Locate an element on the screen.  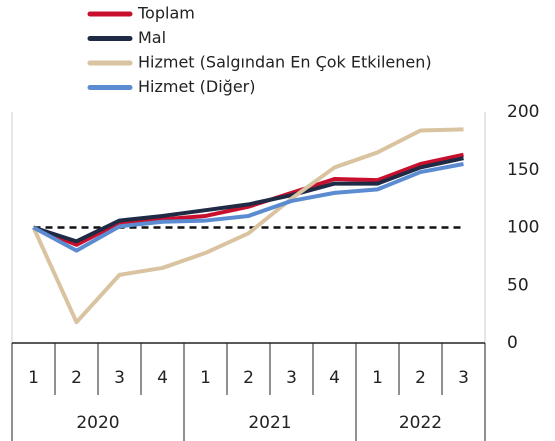
y-tick-label: 150 is located at coordinates (523, 170).